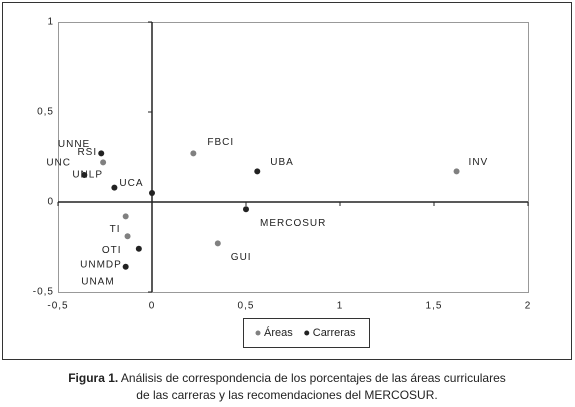  Describe the element at coordinates (293, 223) in the screenshot. I see `point-label: MERCOSUR` at that location.